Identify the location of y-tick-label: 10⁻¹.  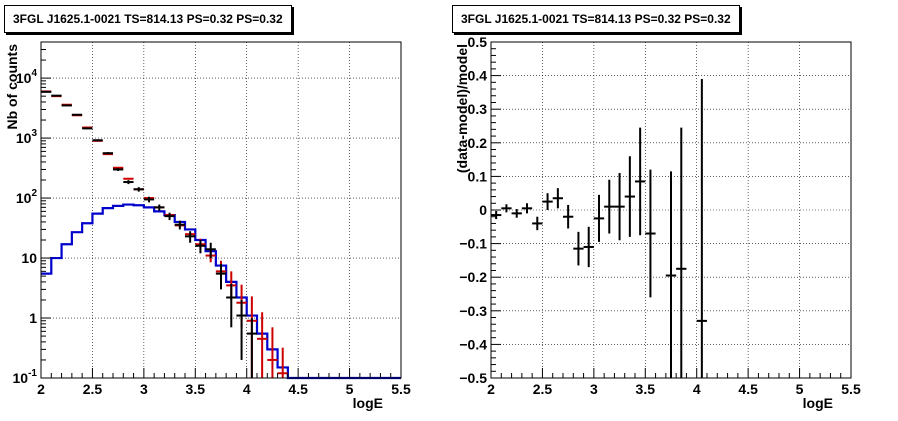
(25, 377).